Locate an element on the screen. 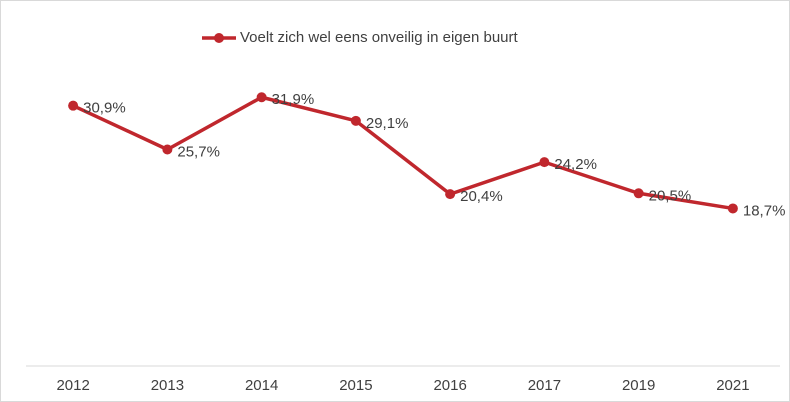 The height and width of the screenshot is (402, 790). legend-marker is located at coordinates (219, 38).